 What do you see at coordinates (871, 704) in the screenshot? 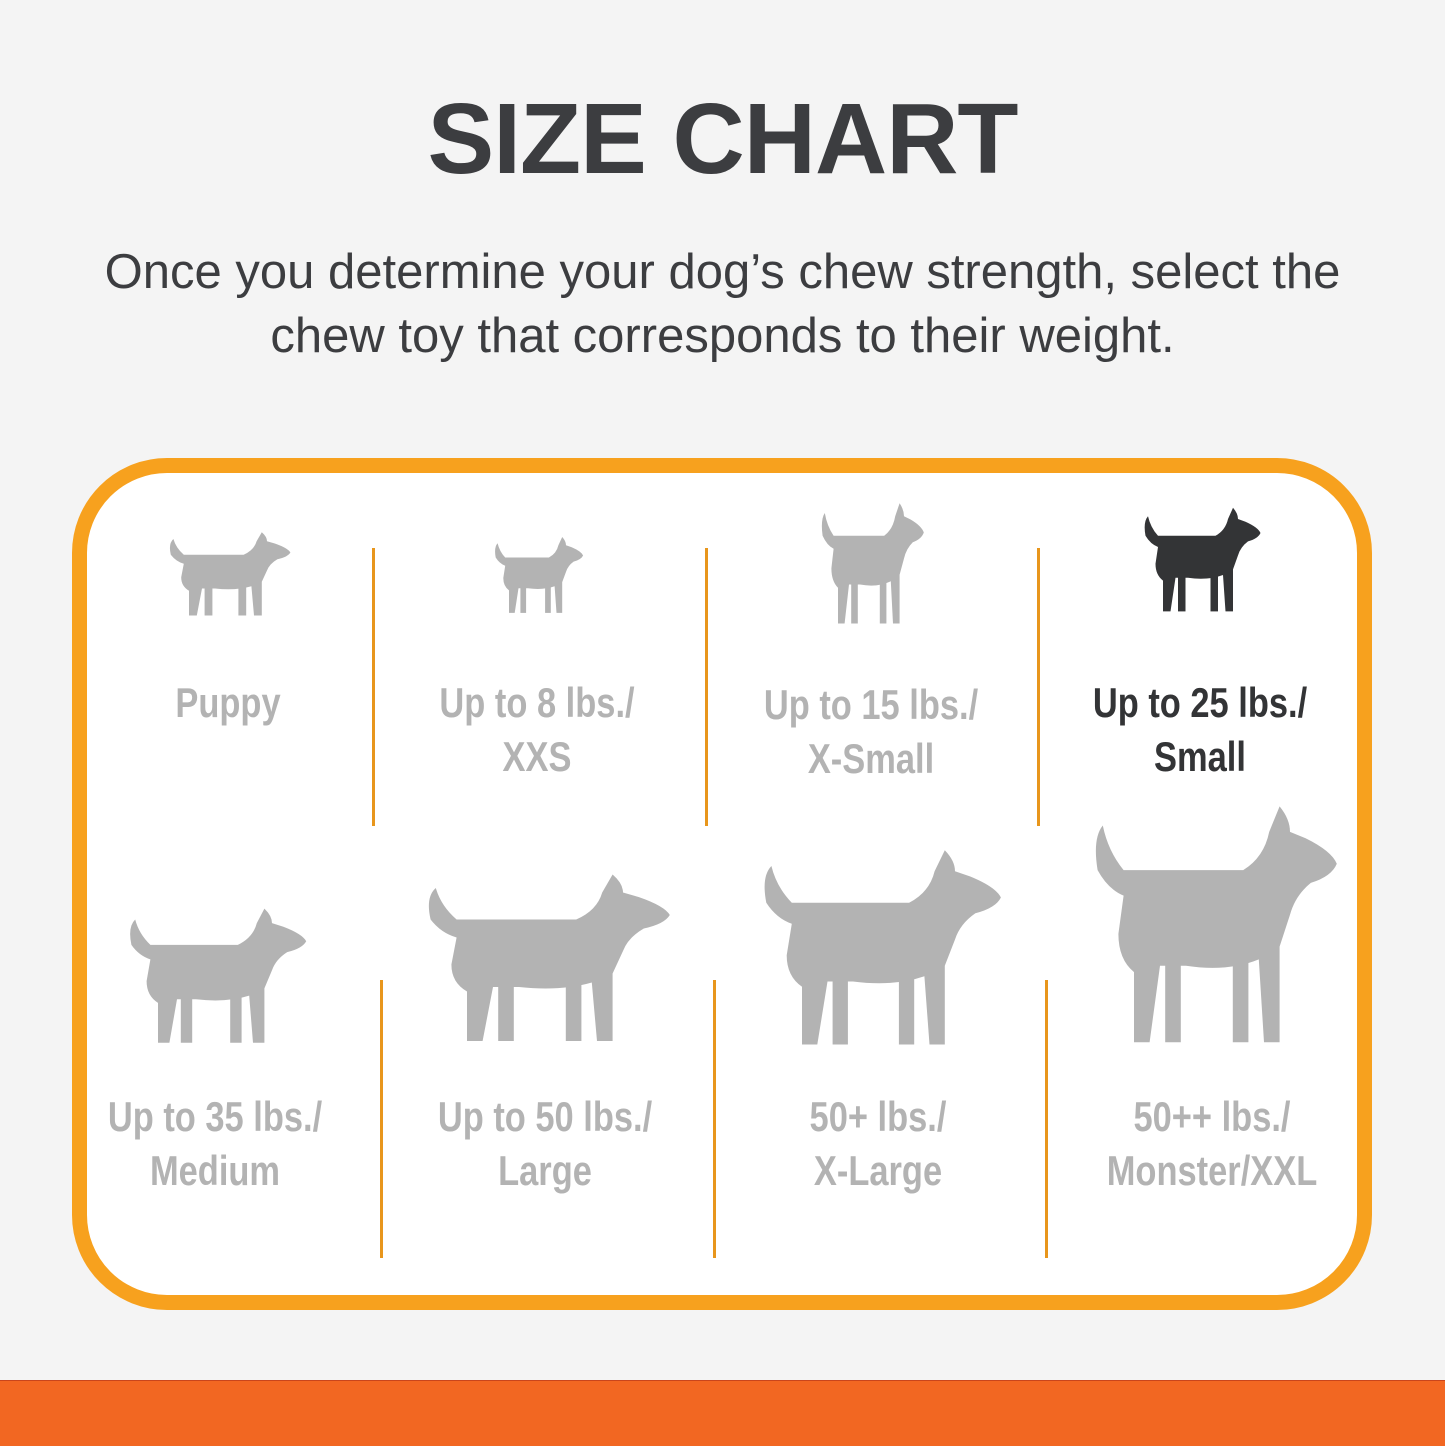
I see `size-label-weight: Up to 15 lbs./` at bounding box center [871, 704].